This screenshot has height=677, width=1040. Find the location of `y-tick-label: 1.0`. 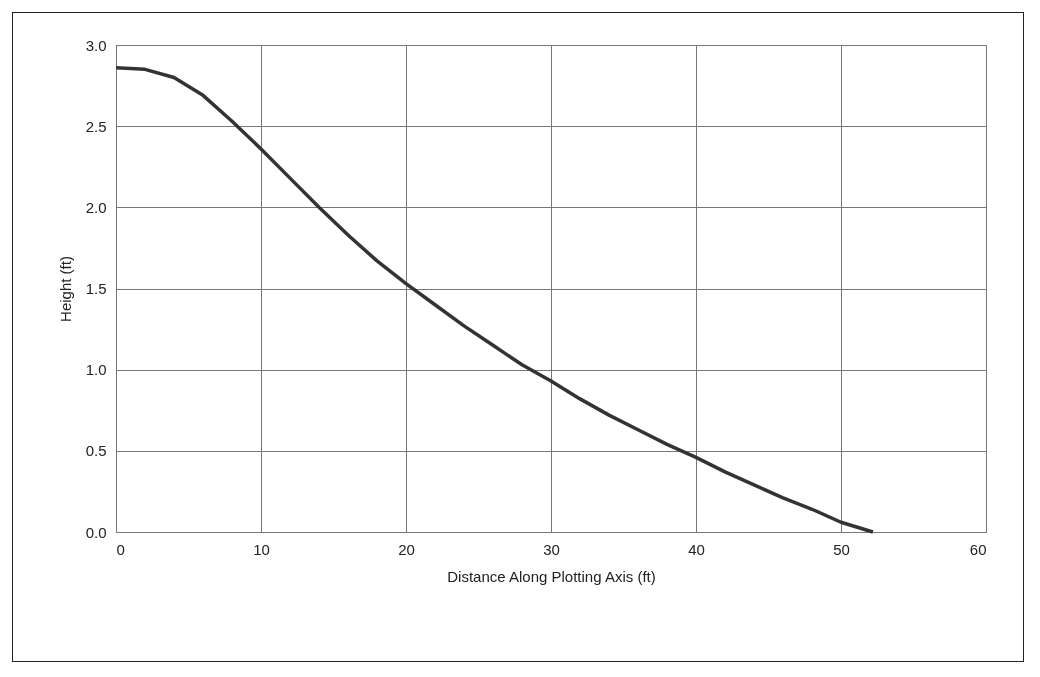

y-tick-label: 1.0 is located at coordinates (96, 370).